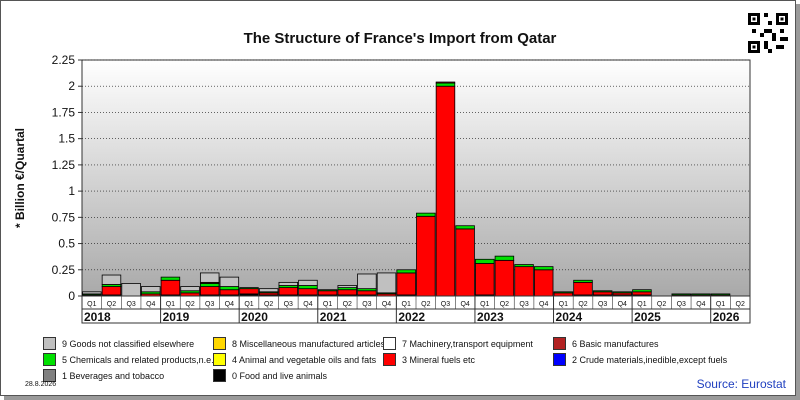 The height and width of the screenshot is (400, 800). I want to click on legend-label: 0 Food and live animals, so click(280, 375).